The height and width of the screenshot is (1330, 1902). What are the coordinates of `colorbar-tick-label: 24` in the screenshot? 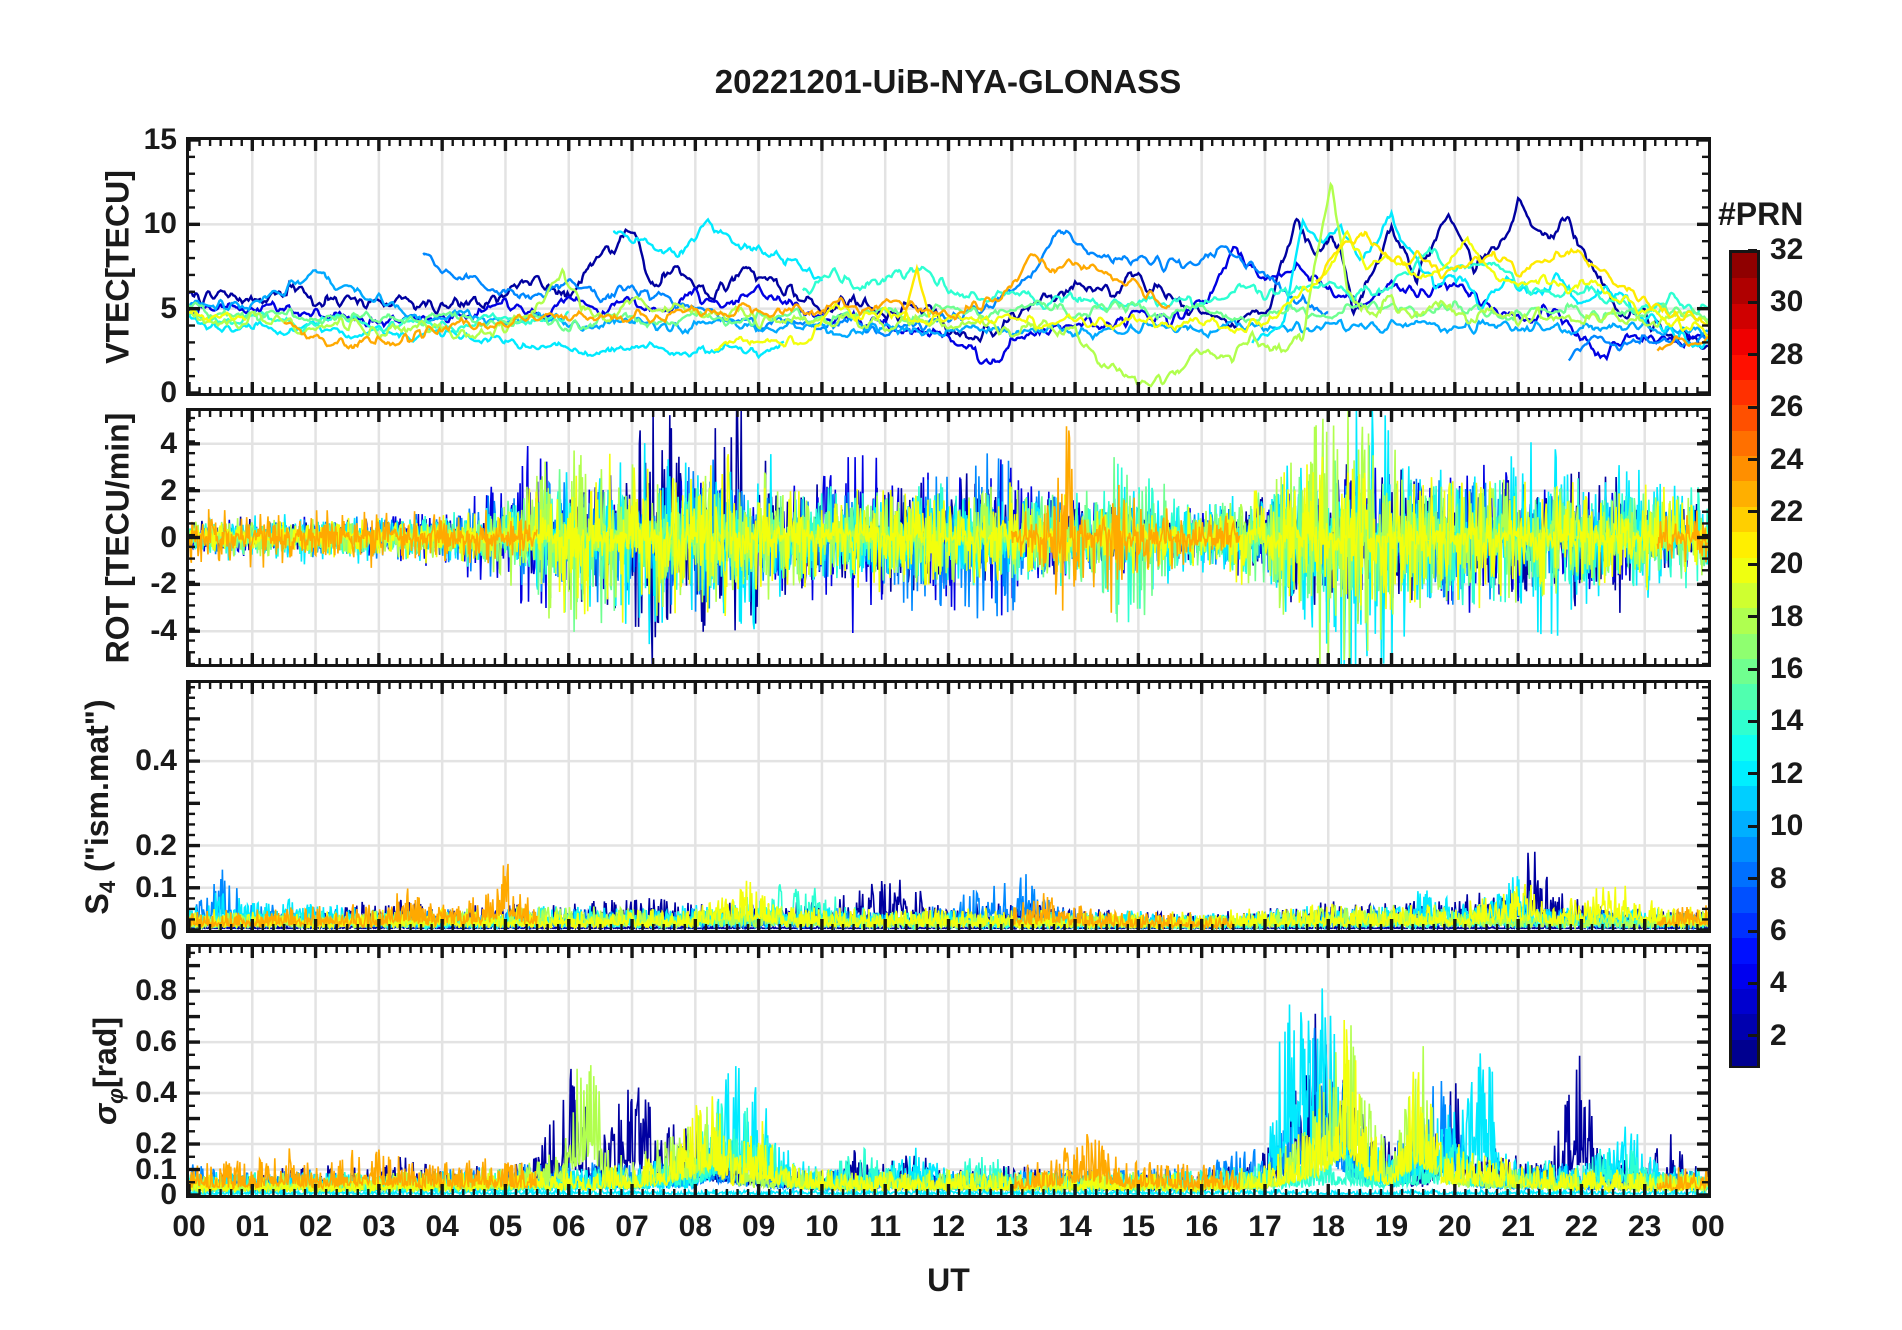 It's located at (1787, 459).